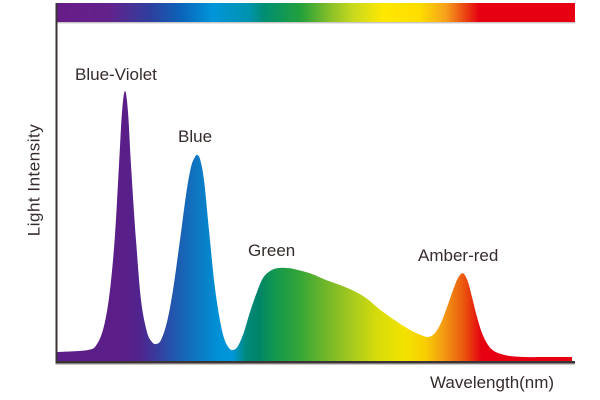 This screenshot has width=600, height=400. Describe the element at coordinates (195, 136) in the screenshot. I see `peak-label-blue: Blue` at that location.